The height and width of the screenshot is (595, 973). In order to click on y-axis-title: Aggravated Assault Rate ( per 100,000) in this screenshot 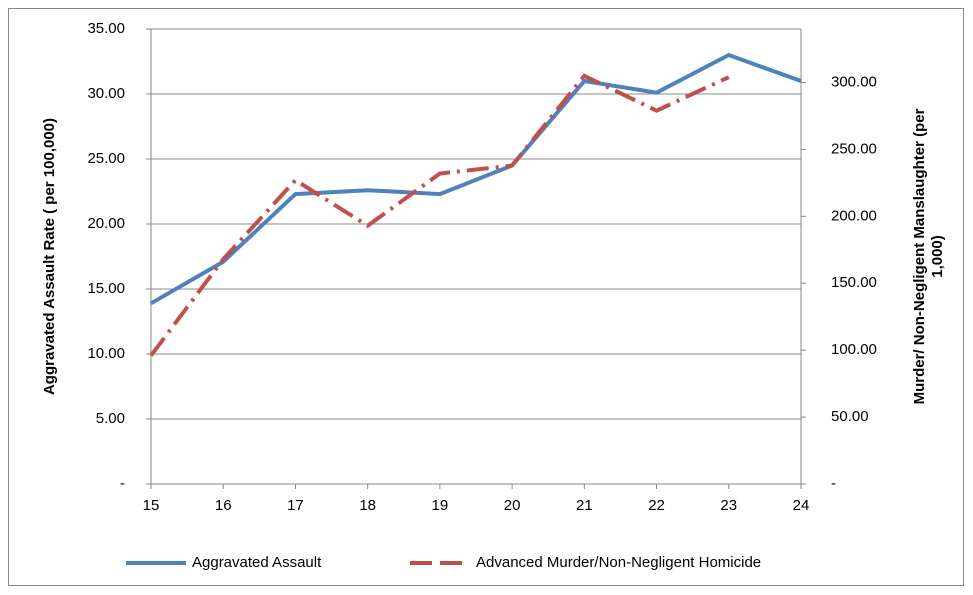, I will do `click(49, 256)`.